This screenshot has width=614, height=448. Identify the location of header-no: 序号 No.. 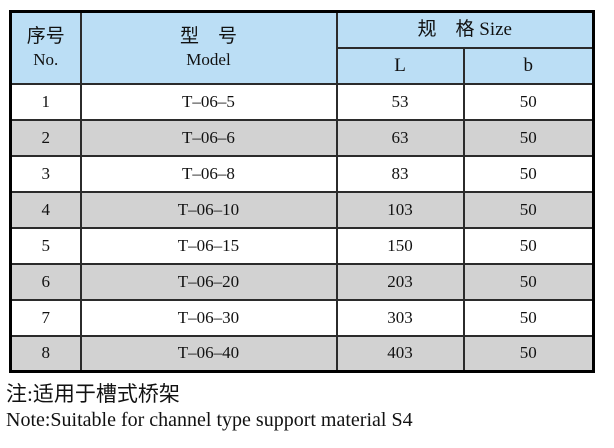
(45, 47).